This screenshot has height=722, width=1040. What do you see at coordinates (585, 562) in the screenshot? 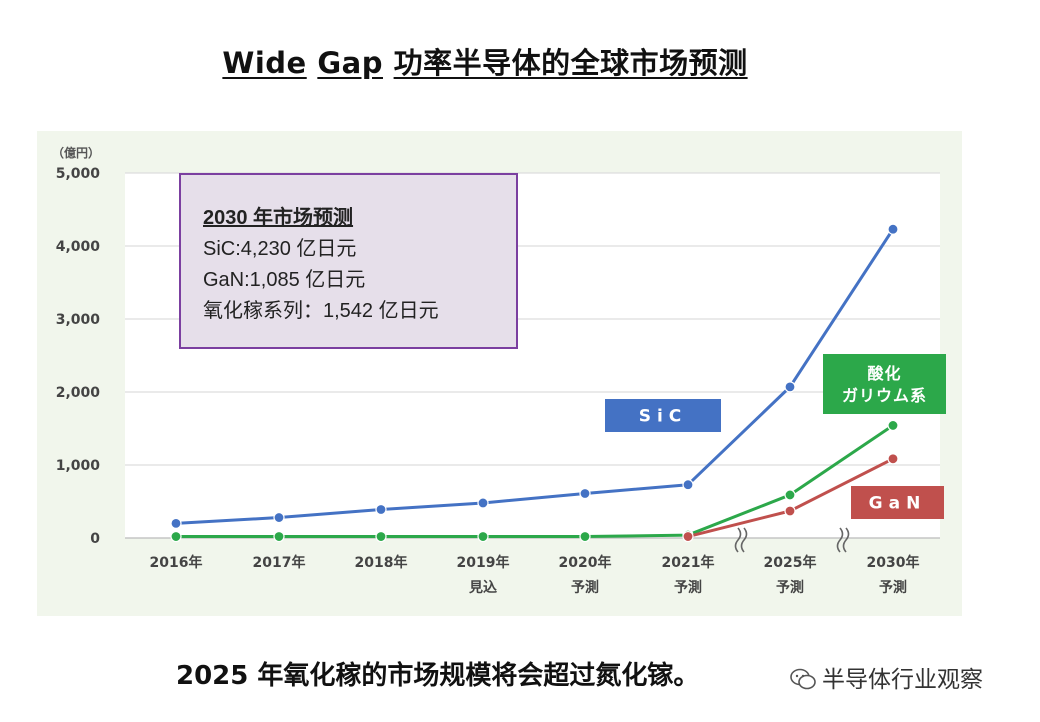
I see `x-tick-label: 2020年` at bounding box center [585, 562].